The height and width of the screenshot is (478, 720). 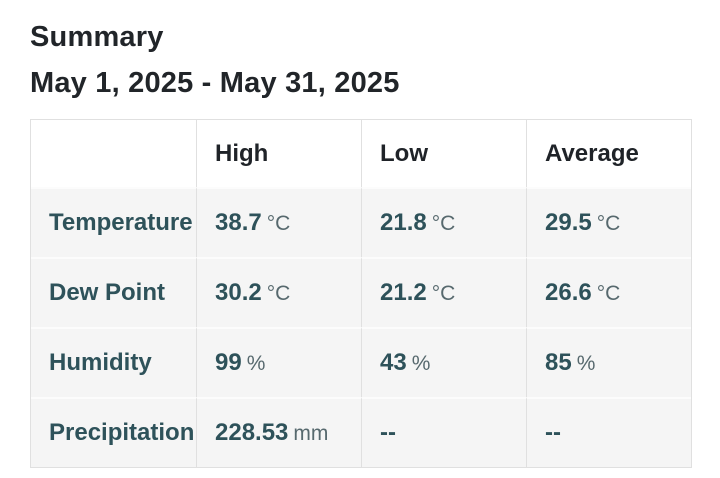 What do you see at coordinates (403, 222) in the screenshot?
I see `temperature-low-value: 21.8` at bounding box center [403, 222].